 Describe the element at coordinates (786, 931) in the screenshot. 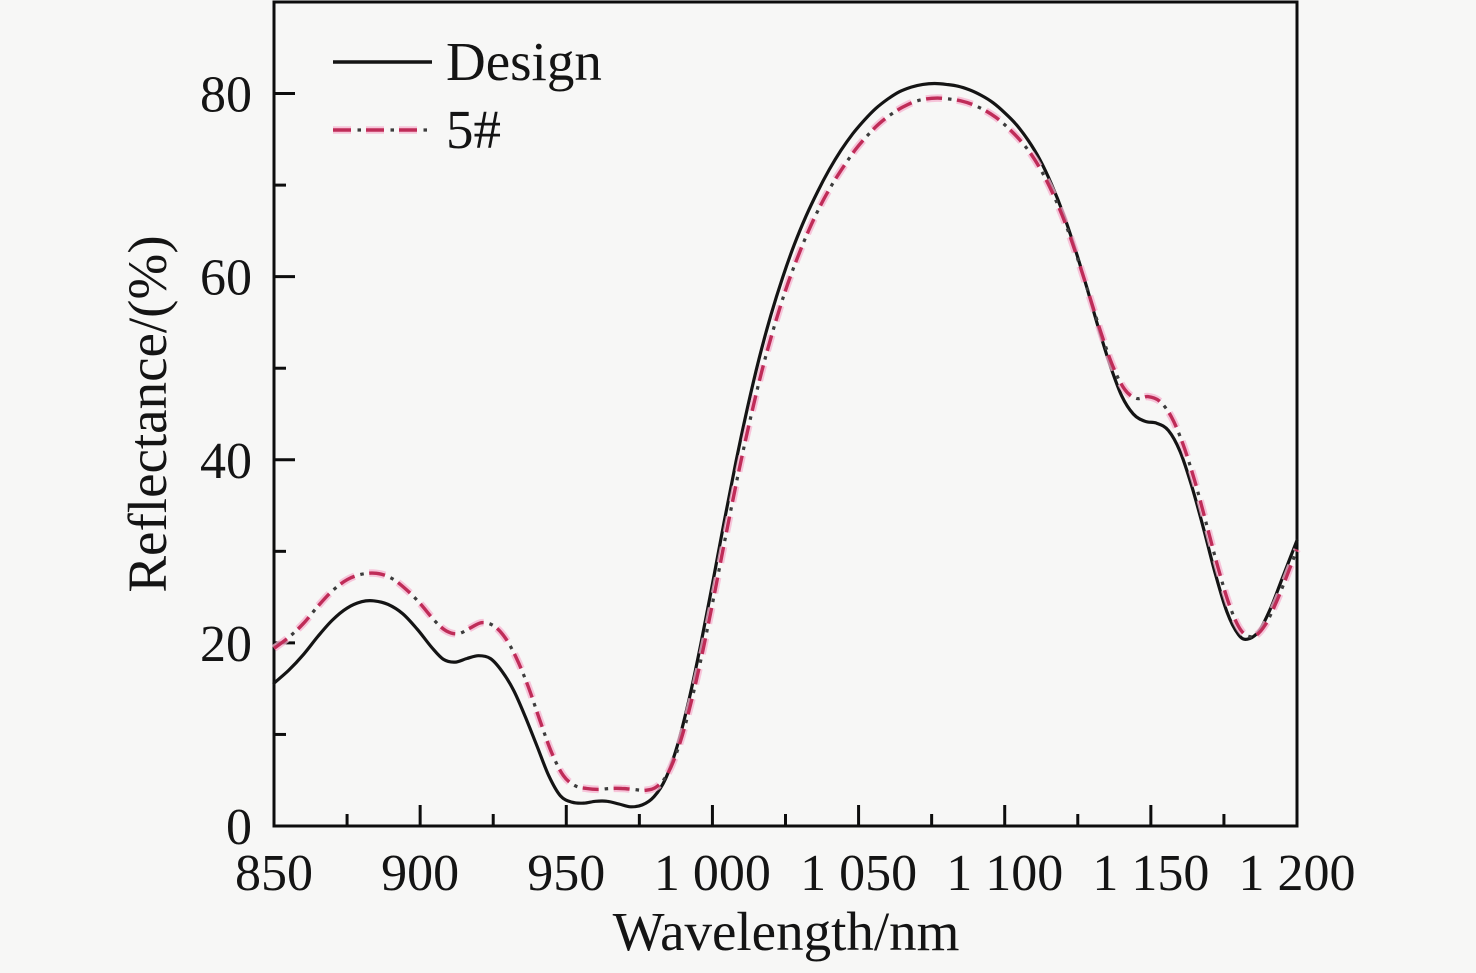

I see `x-axis-title: Wavelength/nm` at that location.